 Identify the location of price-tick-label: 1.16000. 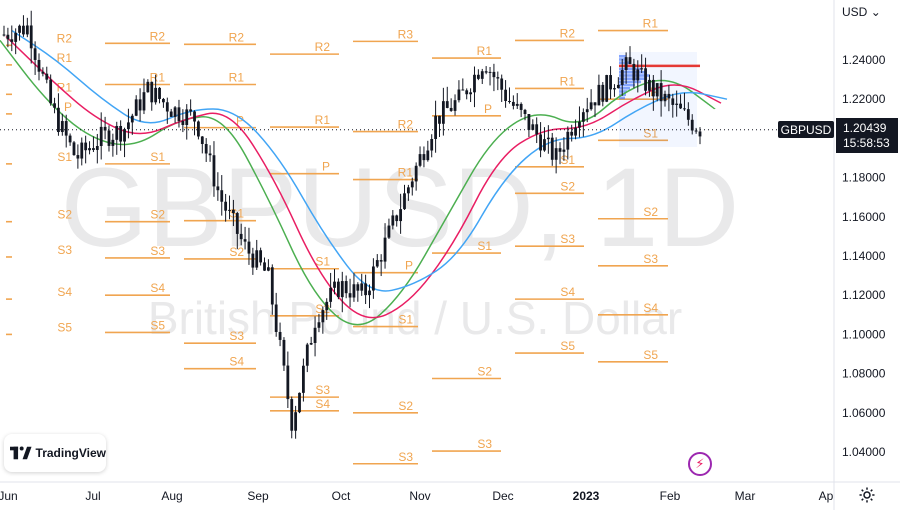
(864, 217).